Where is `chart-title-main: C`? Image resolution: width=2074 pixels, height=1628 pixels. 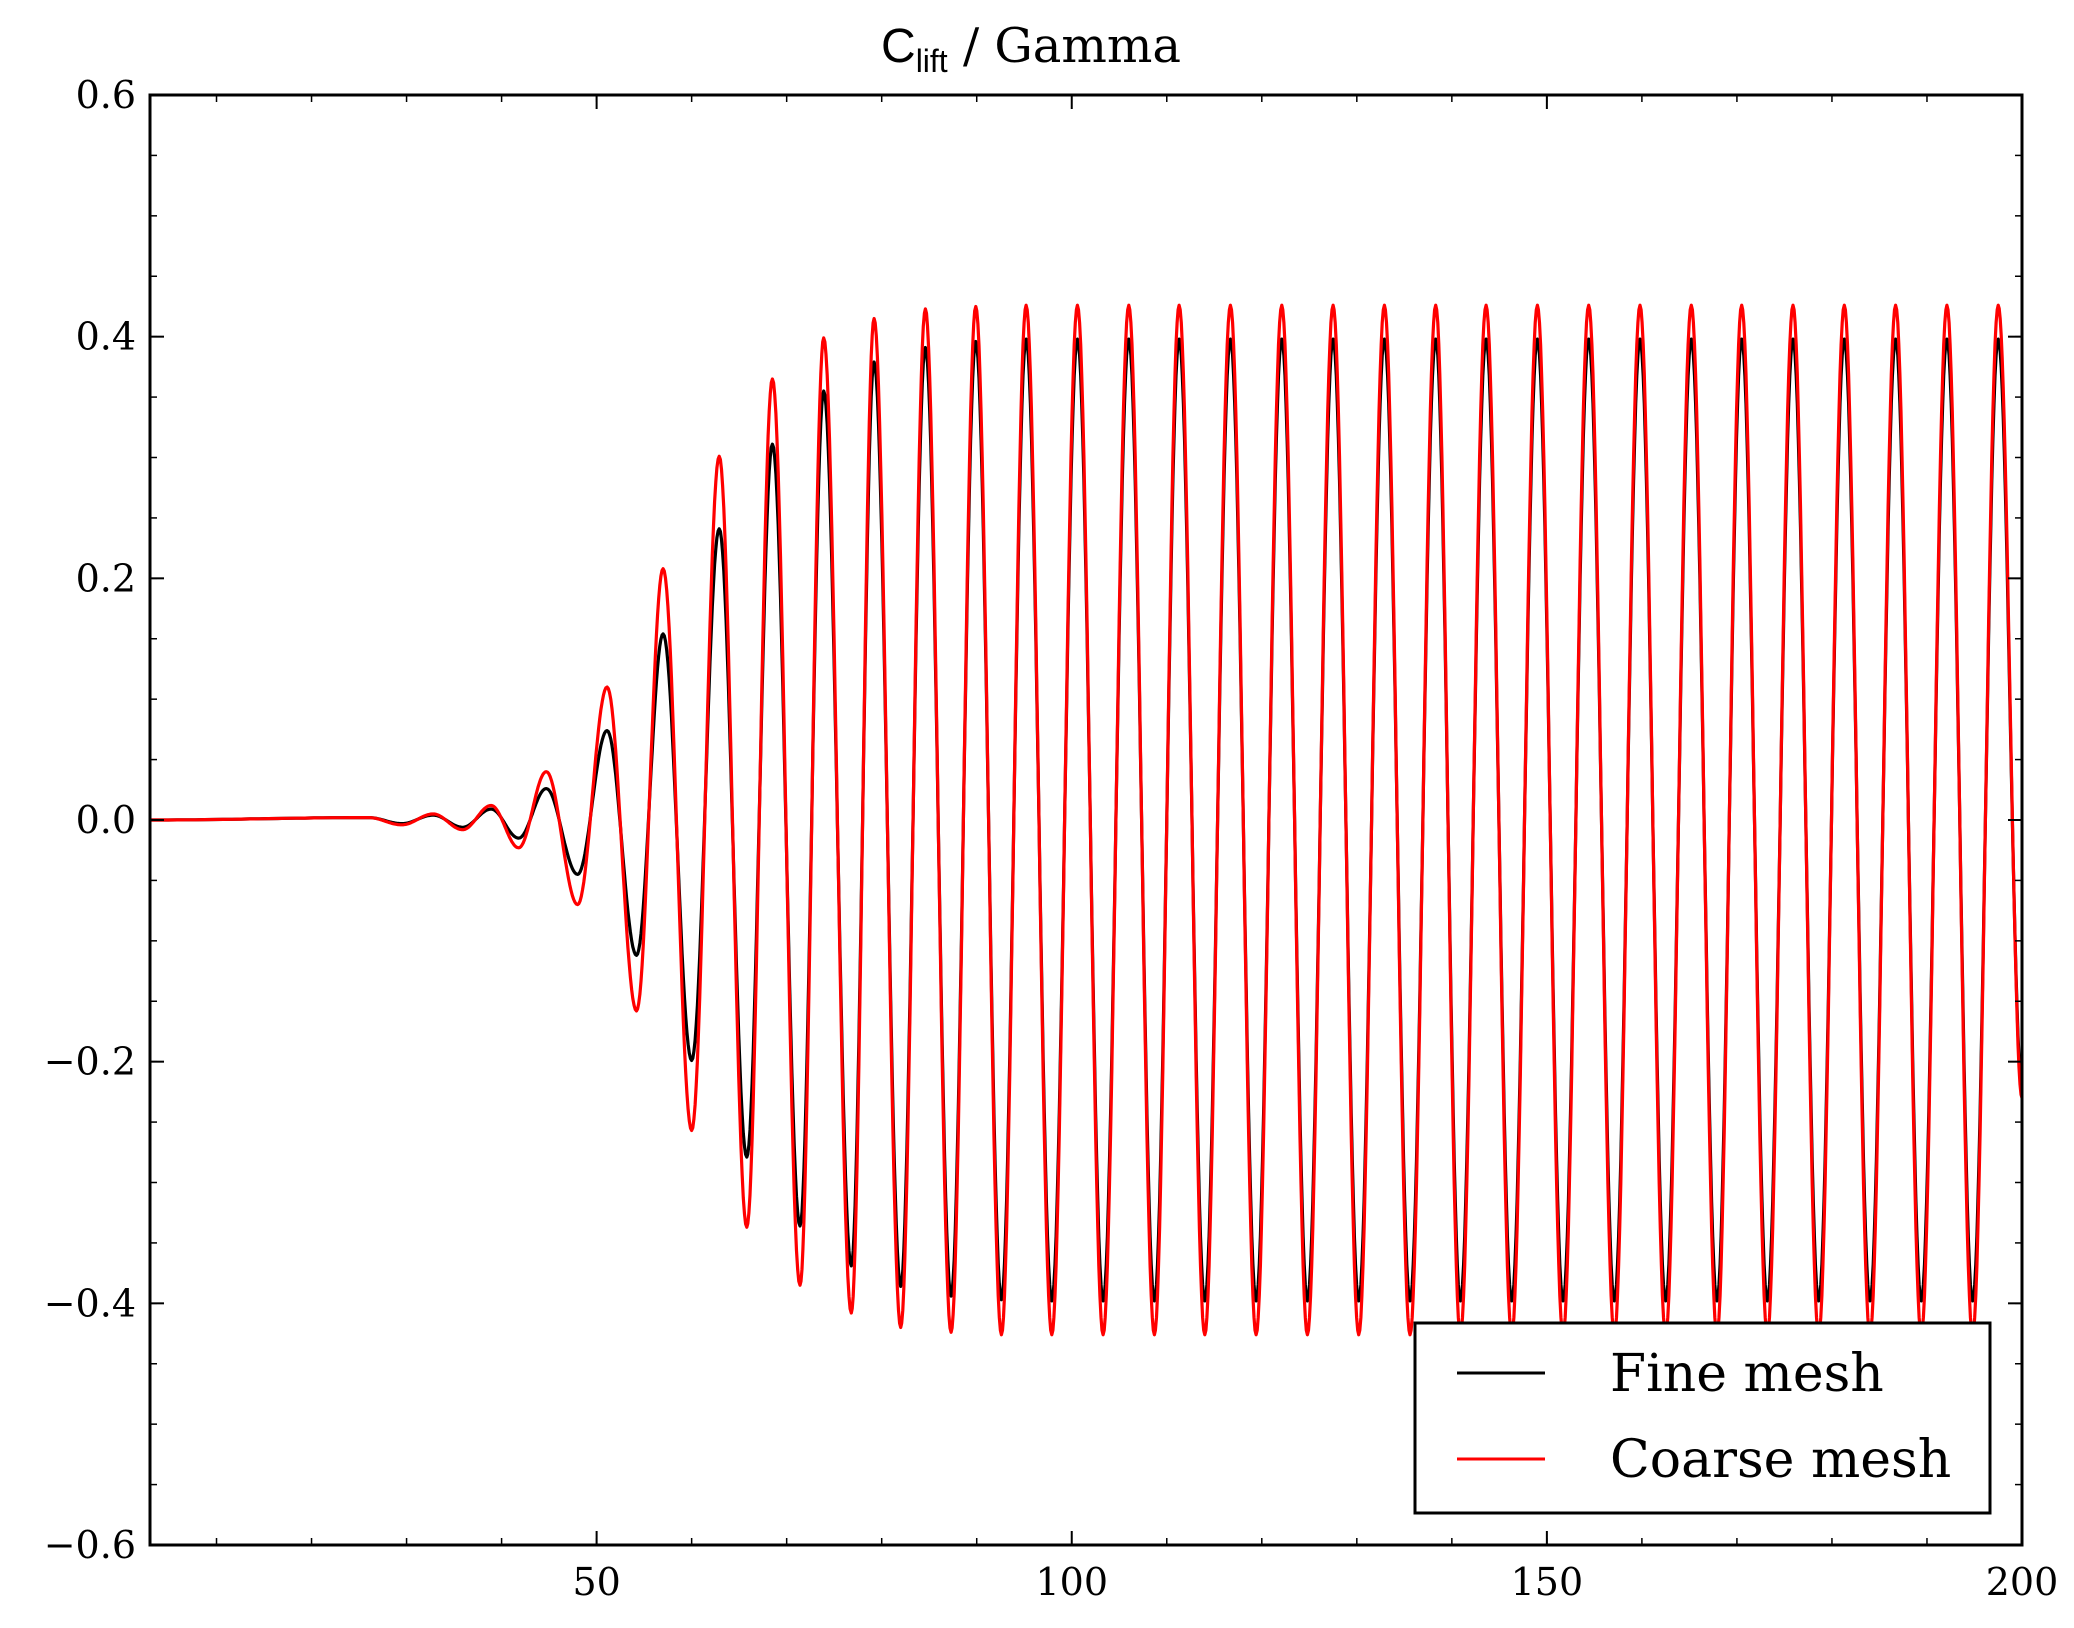 chart-title-main: C is located at coordinates (898, 46).